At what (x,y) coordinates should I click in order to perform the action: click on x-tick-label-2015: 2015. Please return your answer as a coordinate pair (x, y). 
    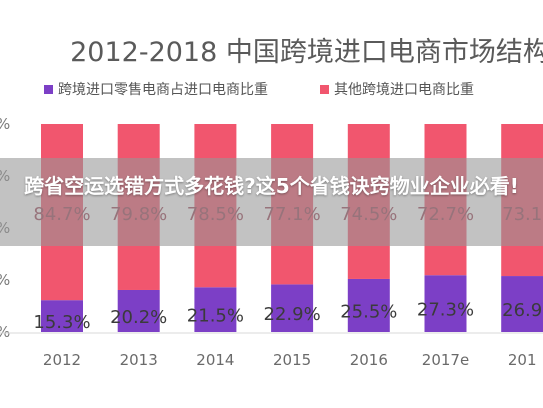
    Looking at the image, I should click on (292, 360).